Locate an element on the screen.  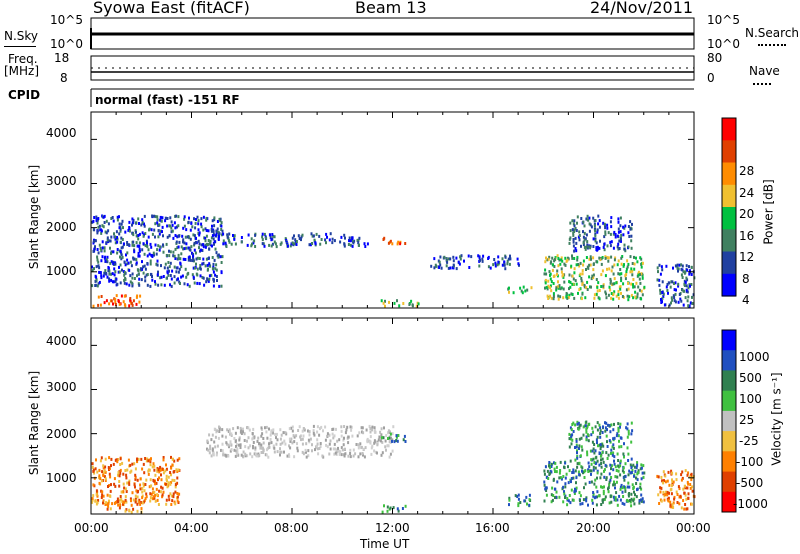
power-cbar-tick: 28 is located at coordinates (747, 171).